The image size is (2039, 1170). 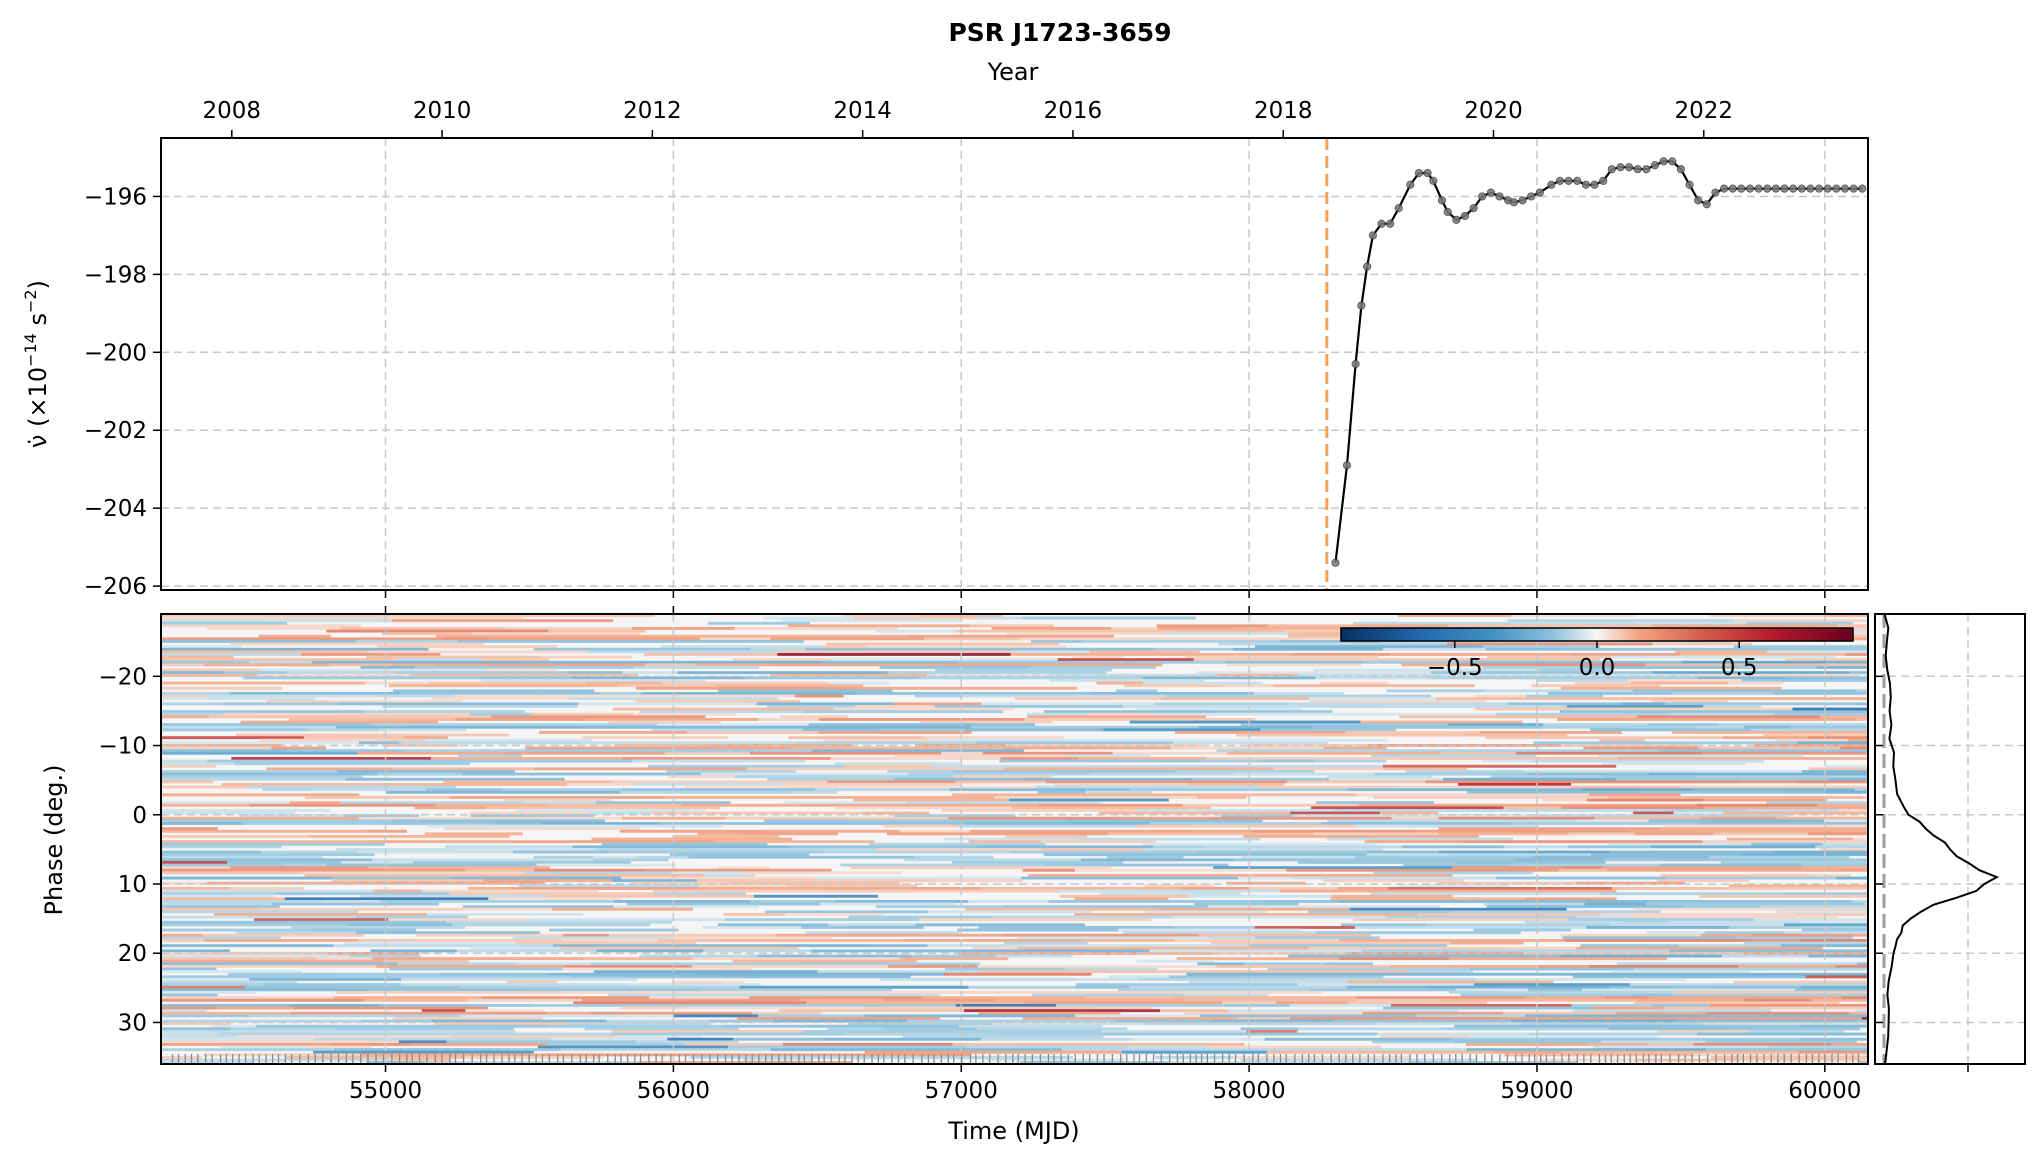 I want to click on nudot-ytick-label: −200, so click(x=115, y=353).